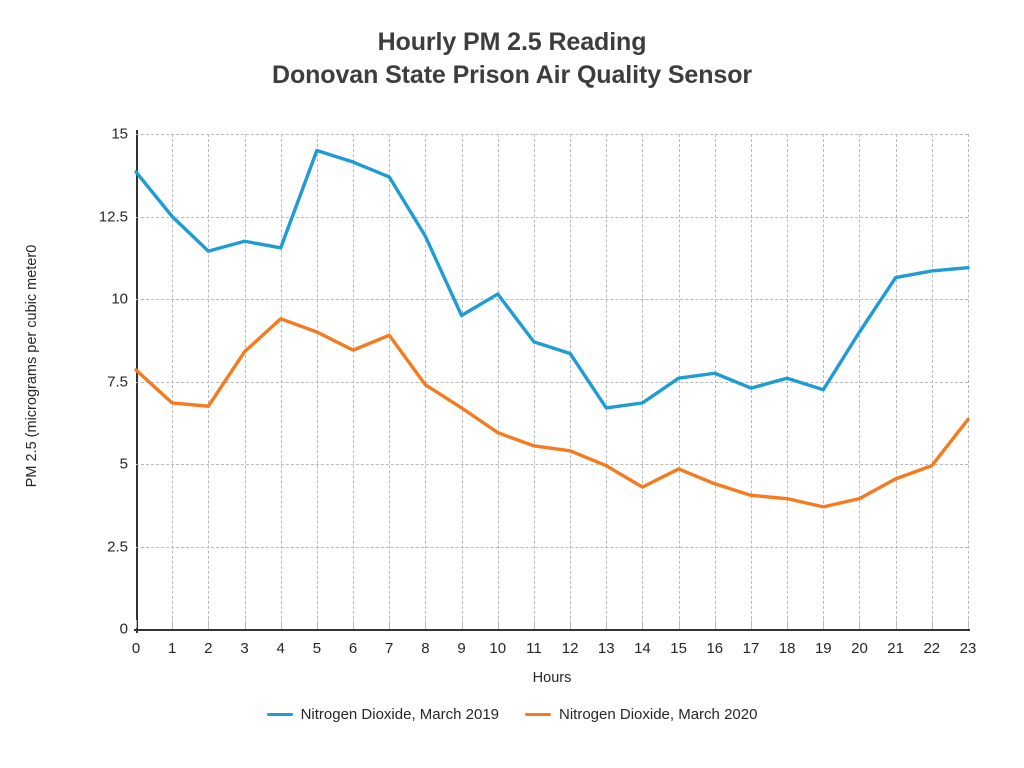 The height and width of the screenshot is (768, 1024). I want to click on x-axis-tick-label: 5, so click(317, 648).